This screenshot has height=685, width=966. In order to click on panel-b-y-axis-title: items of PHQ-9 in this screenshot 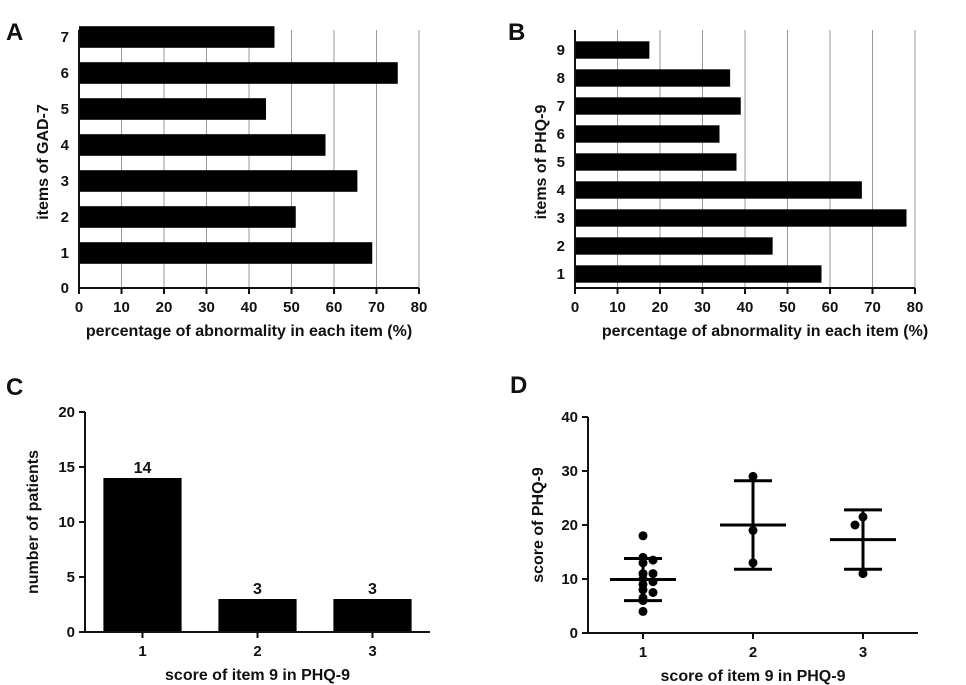, I will do `click(541, 162)`.